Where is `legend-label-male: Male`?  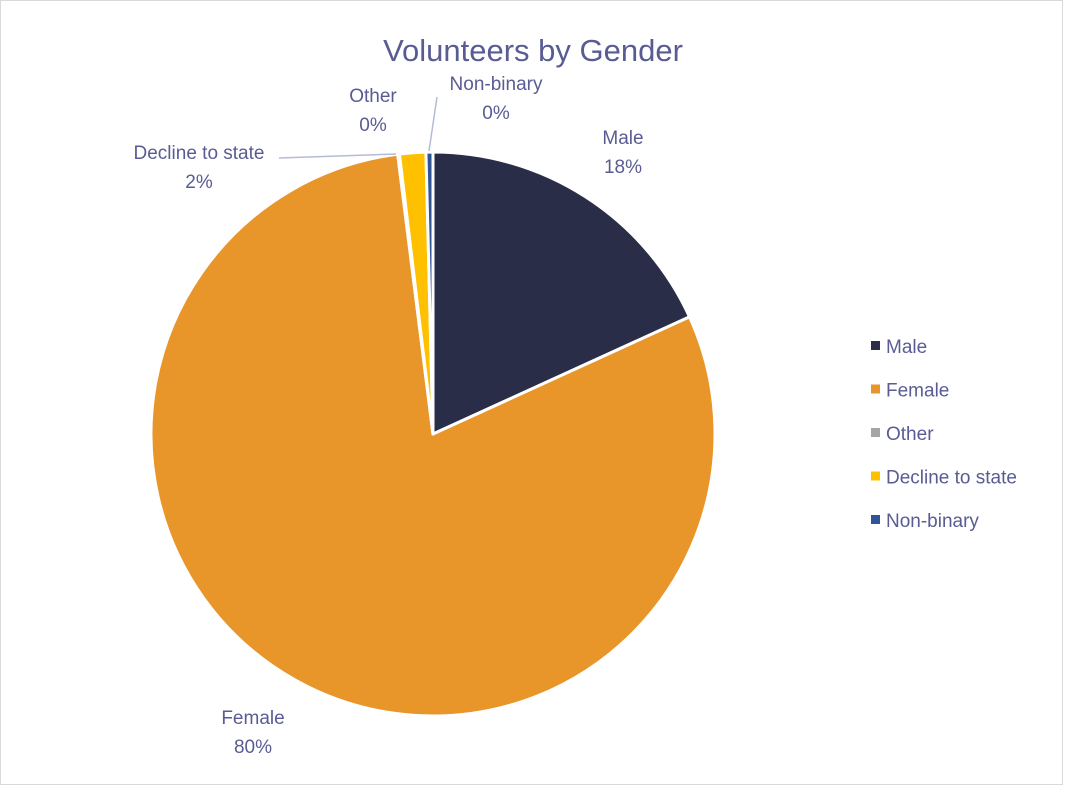
legend-label-male: Male is located at coordinates (906, 347).